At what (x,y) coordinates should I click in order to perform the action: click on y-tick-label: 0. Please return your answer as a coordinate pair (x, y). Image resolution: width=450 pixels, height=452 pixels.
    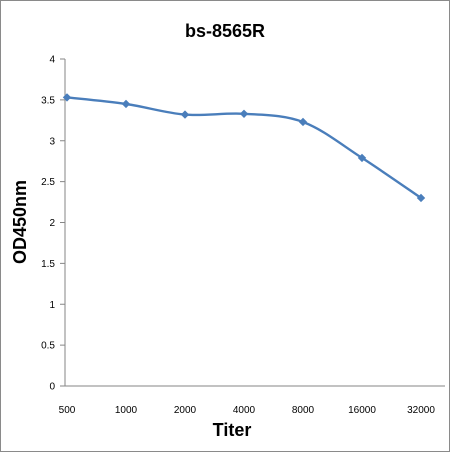
    Looking at the image, I should click on (52, 387).